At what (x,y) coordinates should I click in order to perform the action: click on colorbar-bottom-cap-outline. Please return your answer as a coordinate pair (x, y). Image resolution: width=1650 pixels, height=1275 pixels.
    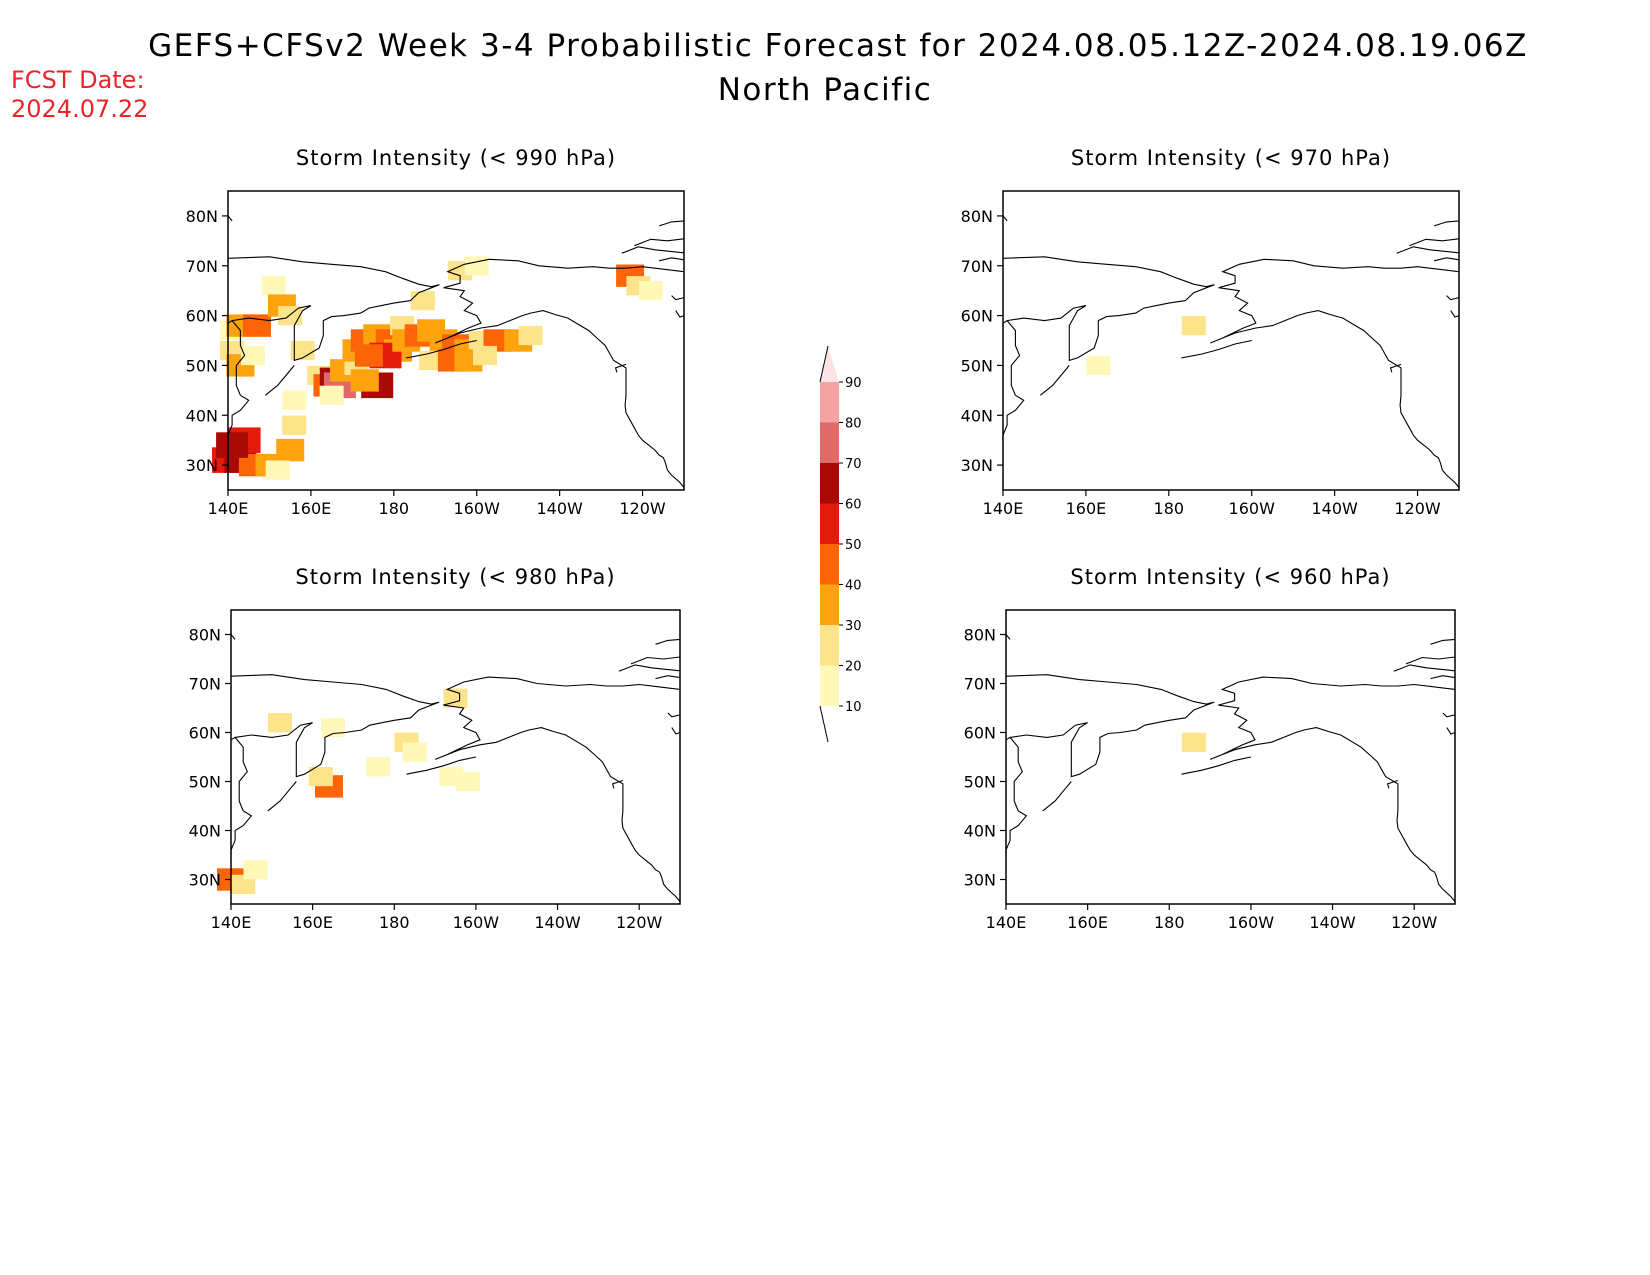
    Looking at the image, I should click on (824, 724).